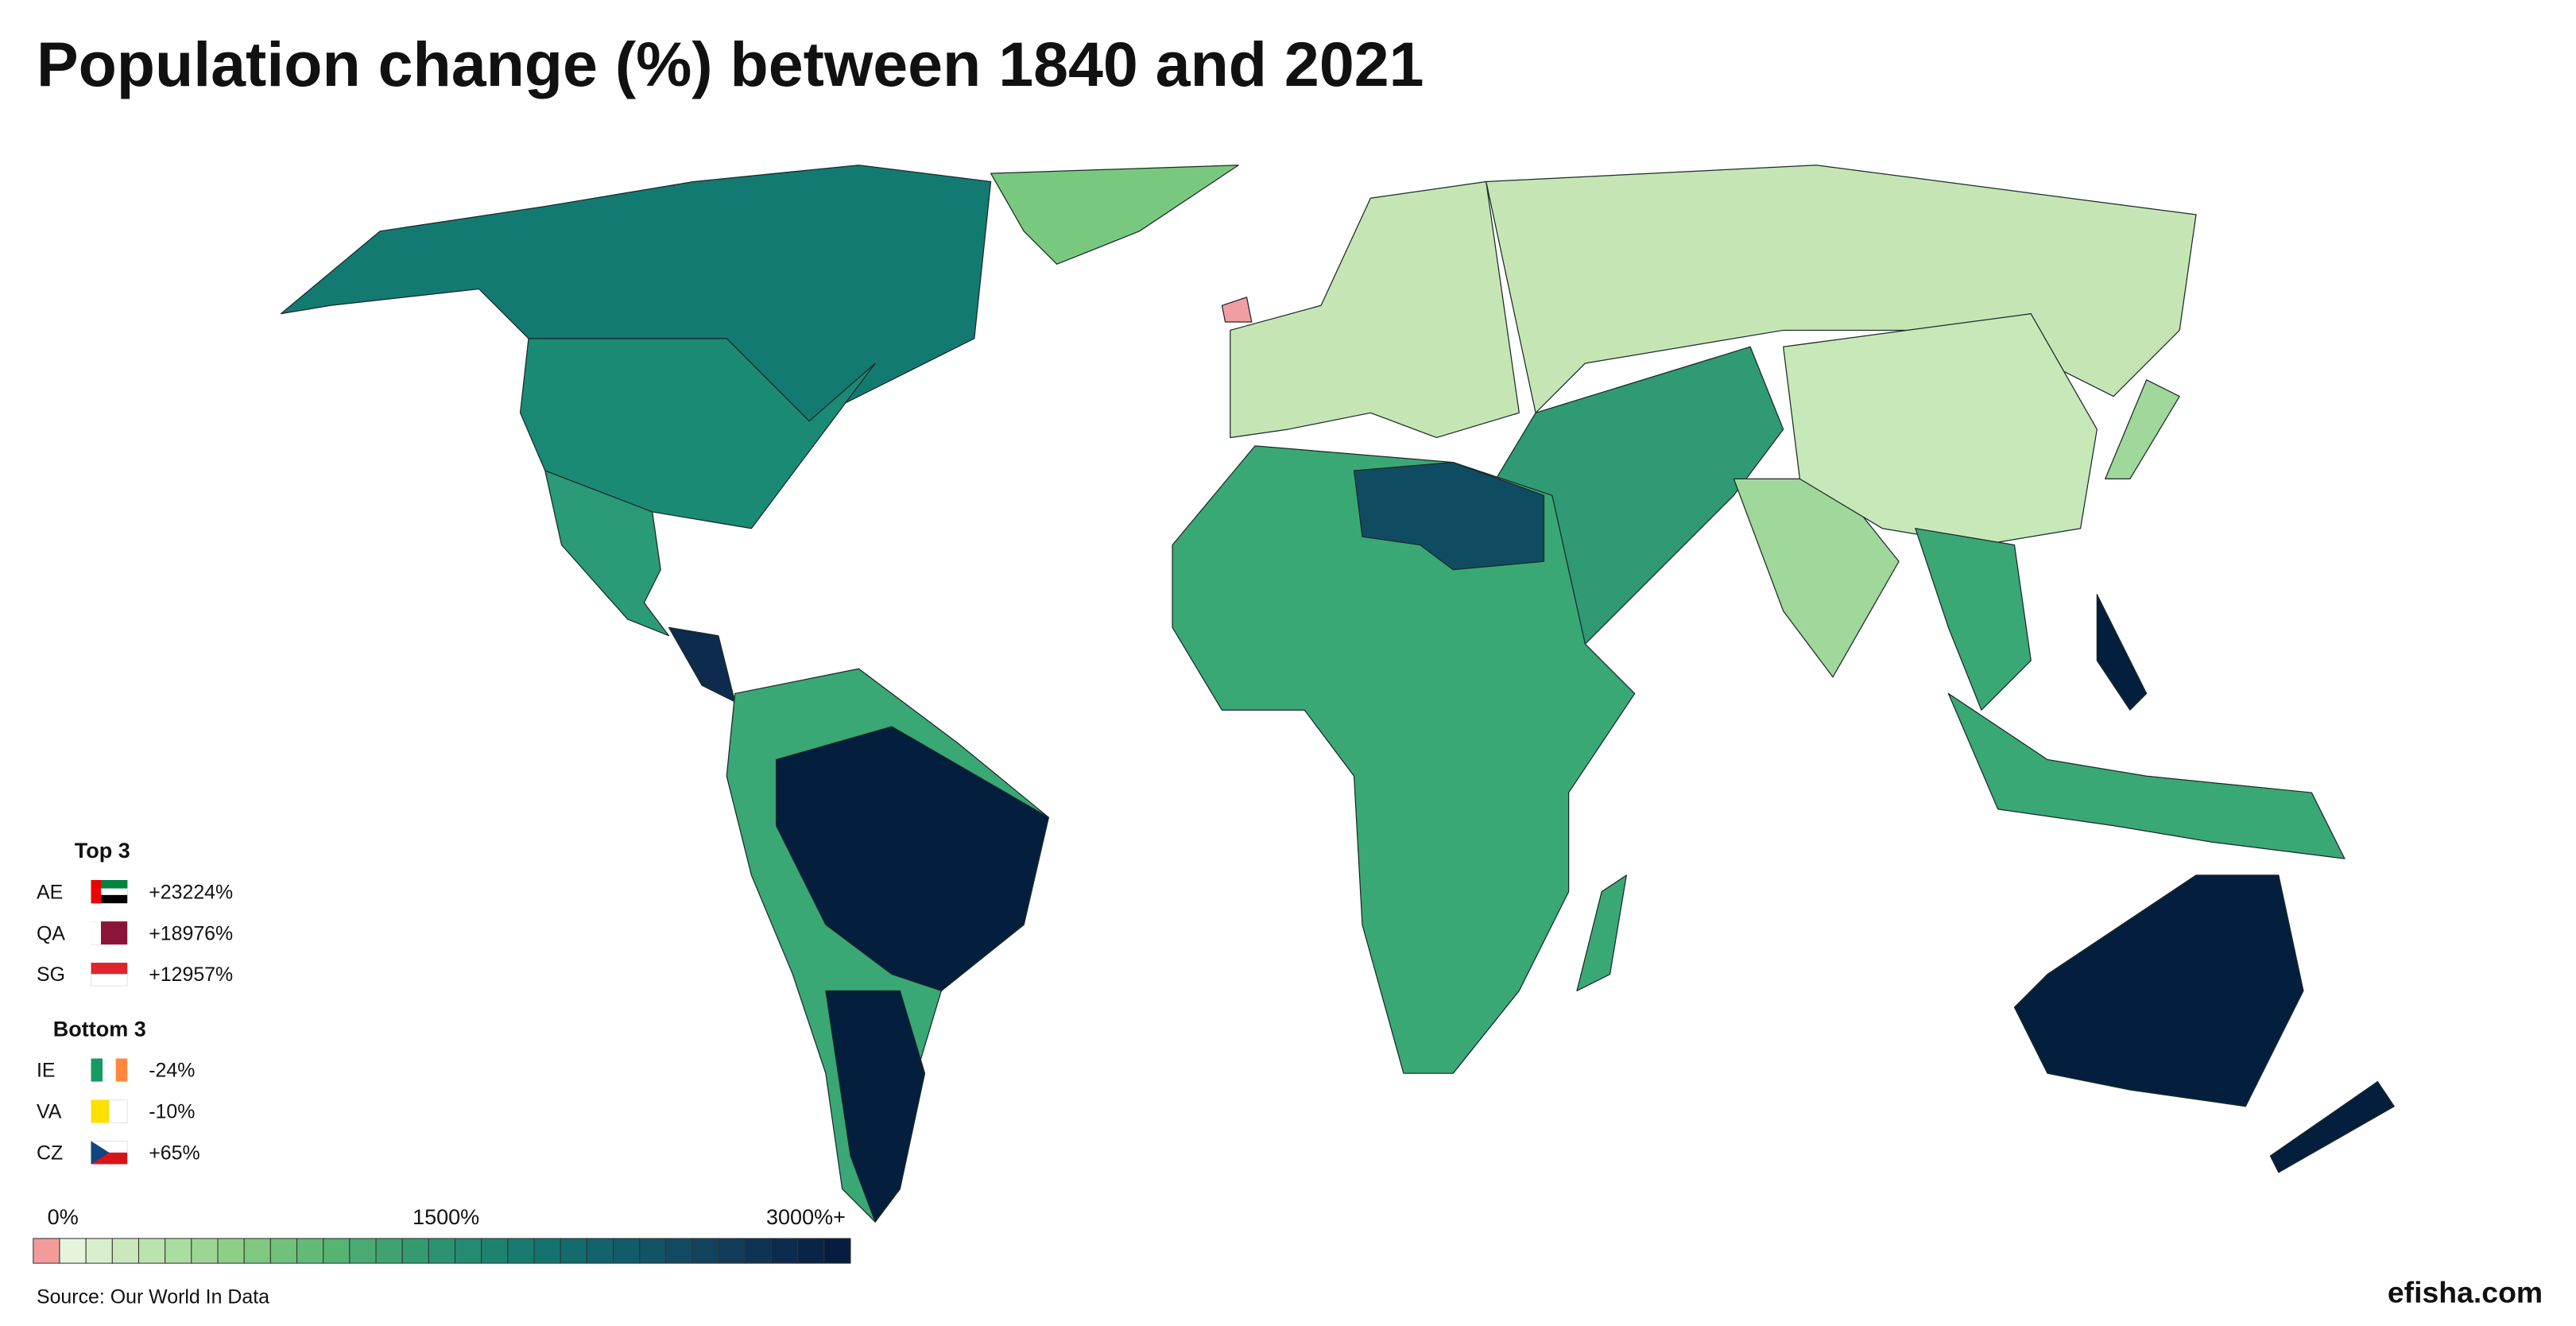 This screenshot has height=1326, width=2576. I want to click on japan, so click(2142, 430).